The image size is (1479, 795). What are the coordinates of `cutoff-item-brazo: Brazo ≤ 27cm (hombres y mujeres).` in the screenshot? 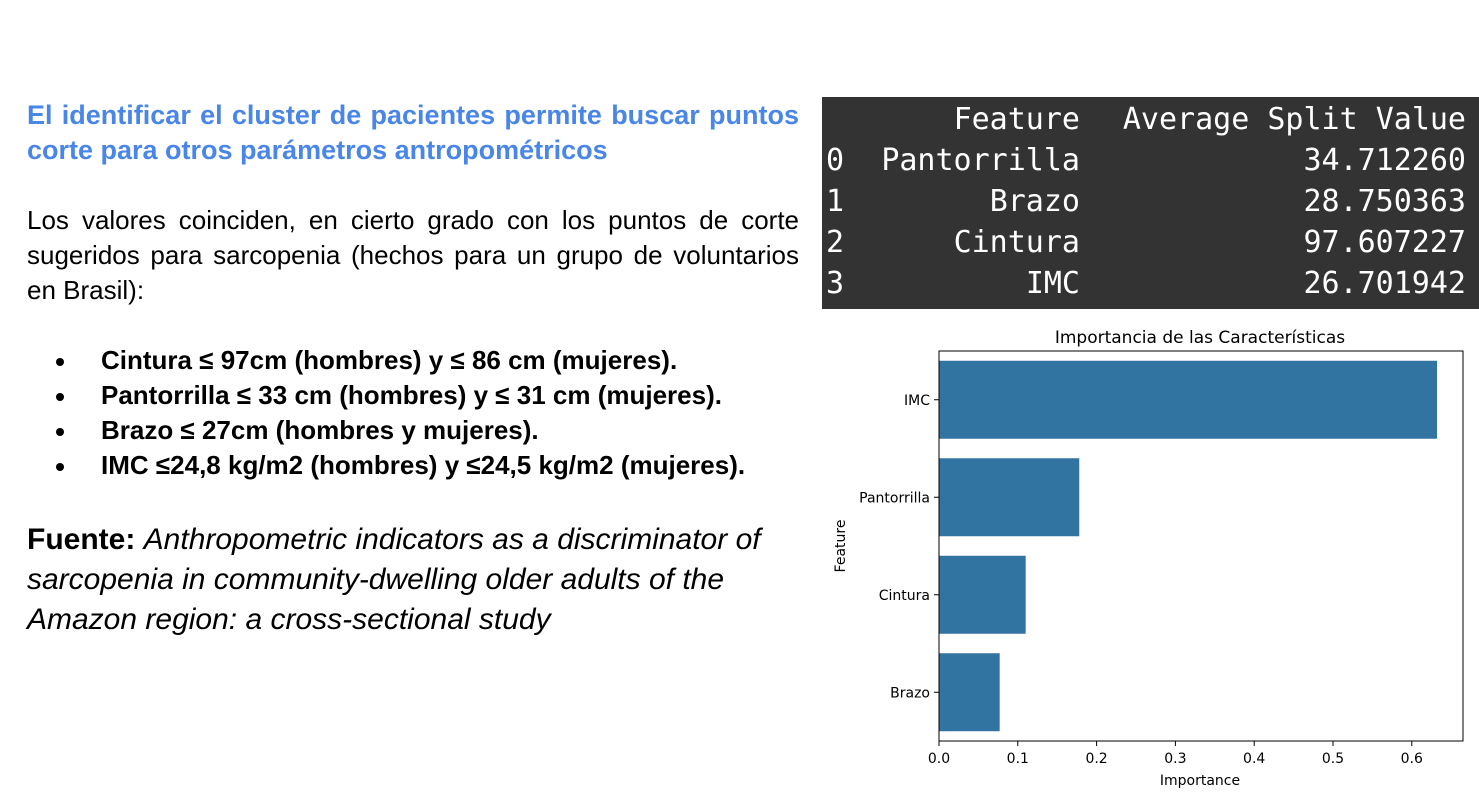 It's located at (413, 430).